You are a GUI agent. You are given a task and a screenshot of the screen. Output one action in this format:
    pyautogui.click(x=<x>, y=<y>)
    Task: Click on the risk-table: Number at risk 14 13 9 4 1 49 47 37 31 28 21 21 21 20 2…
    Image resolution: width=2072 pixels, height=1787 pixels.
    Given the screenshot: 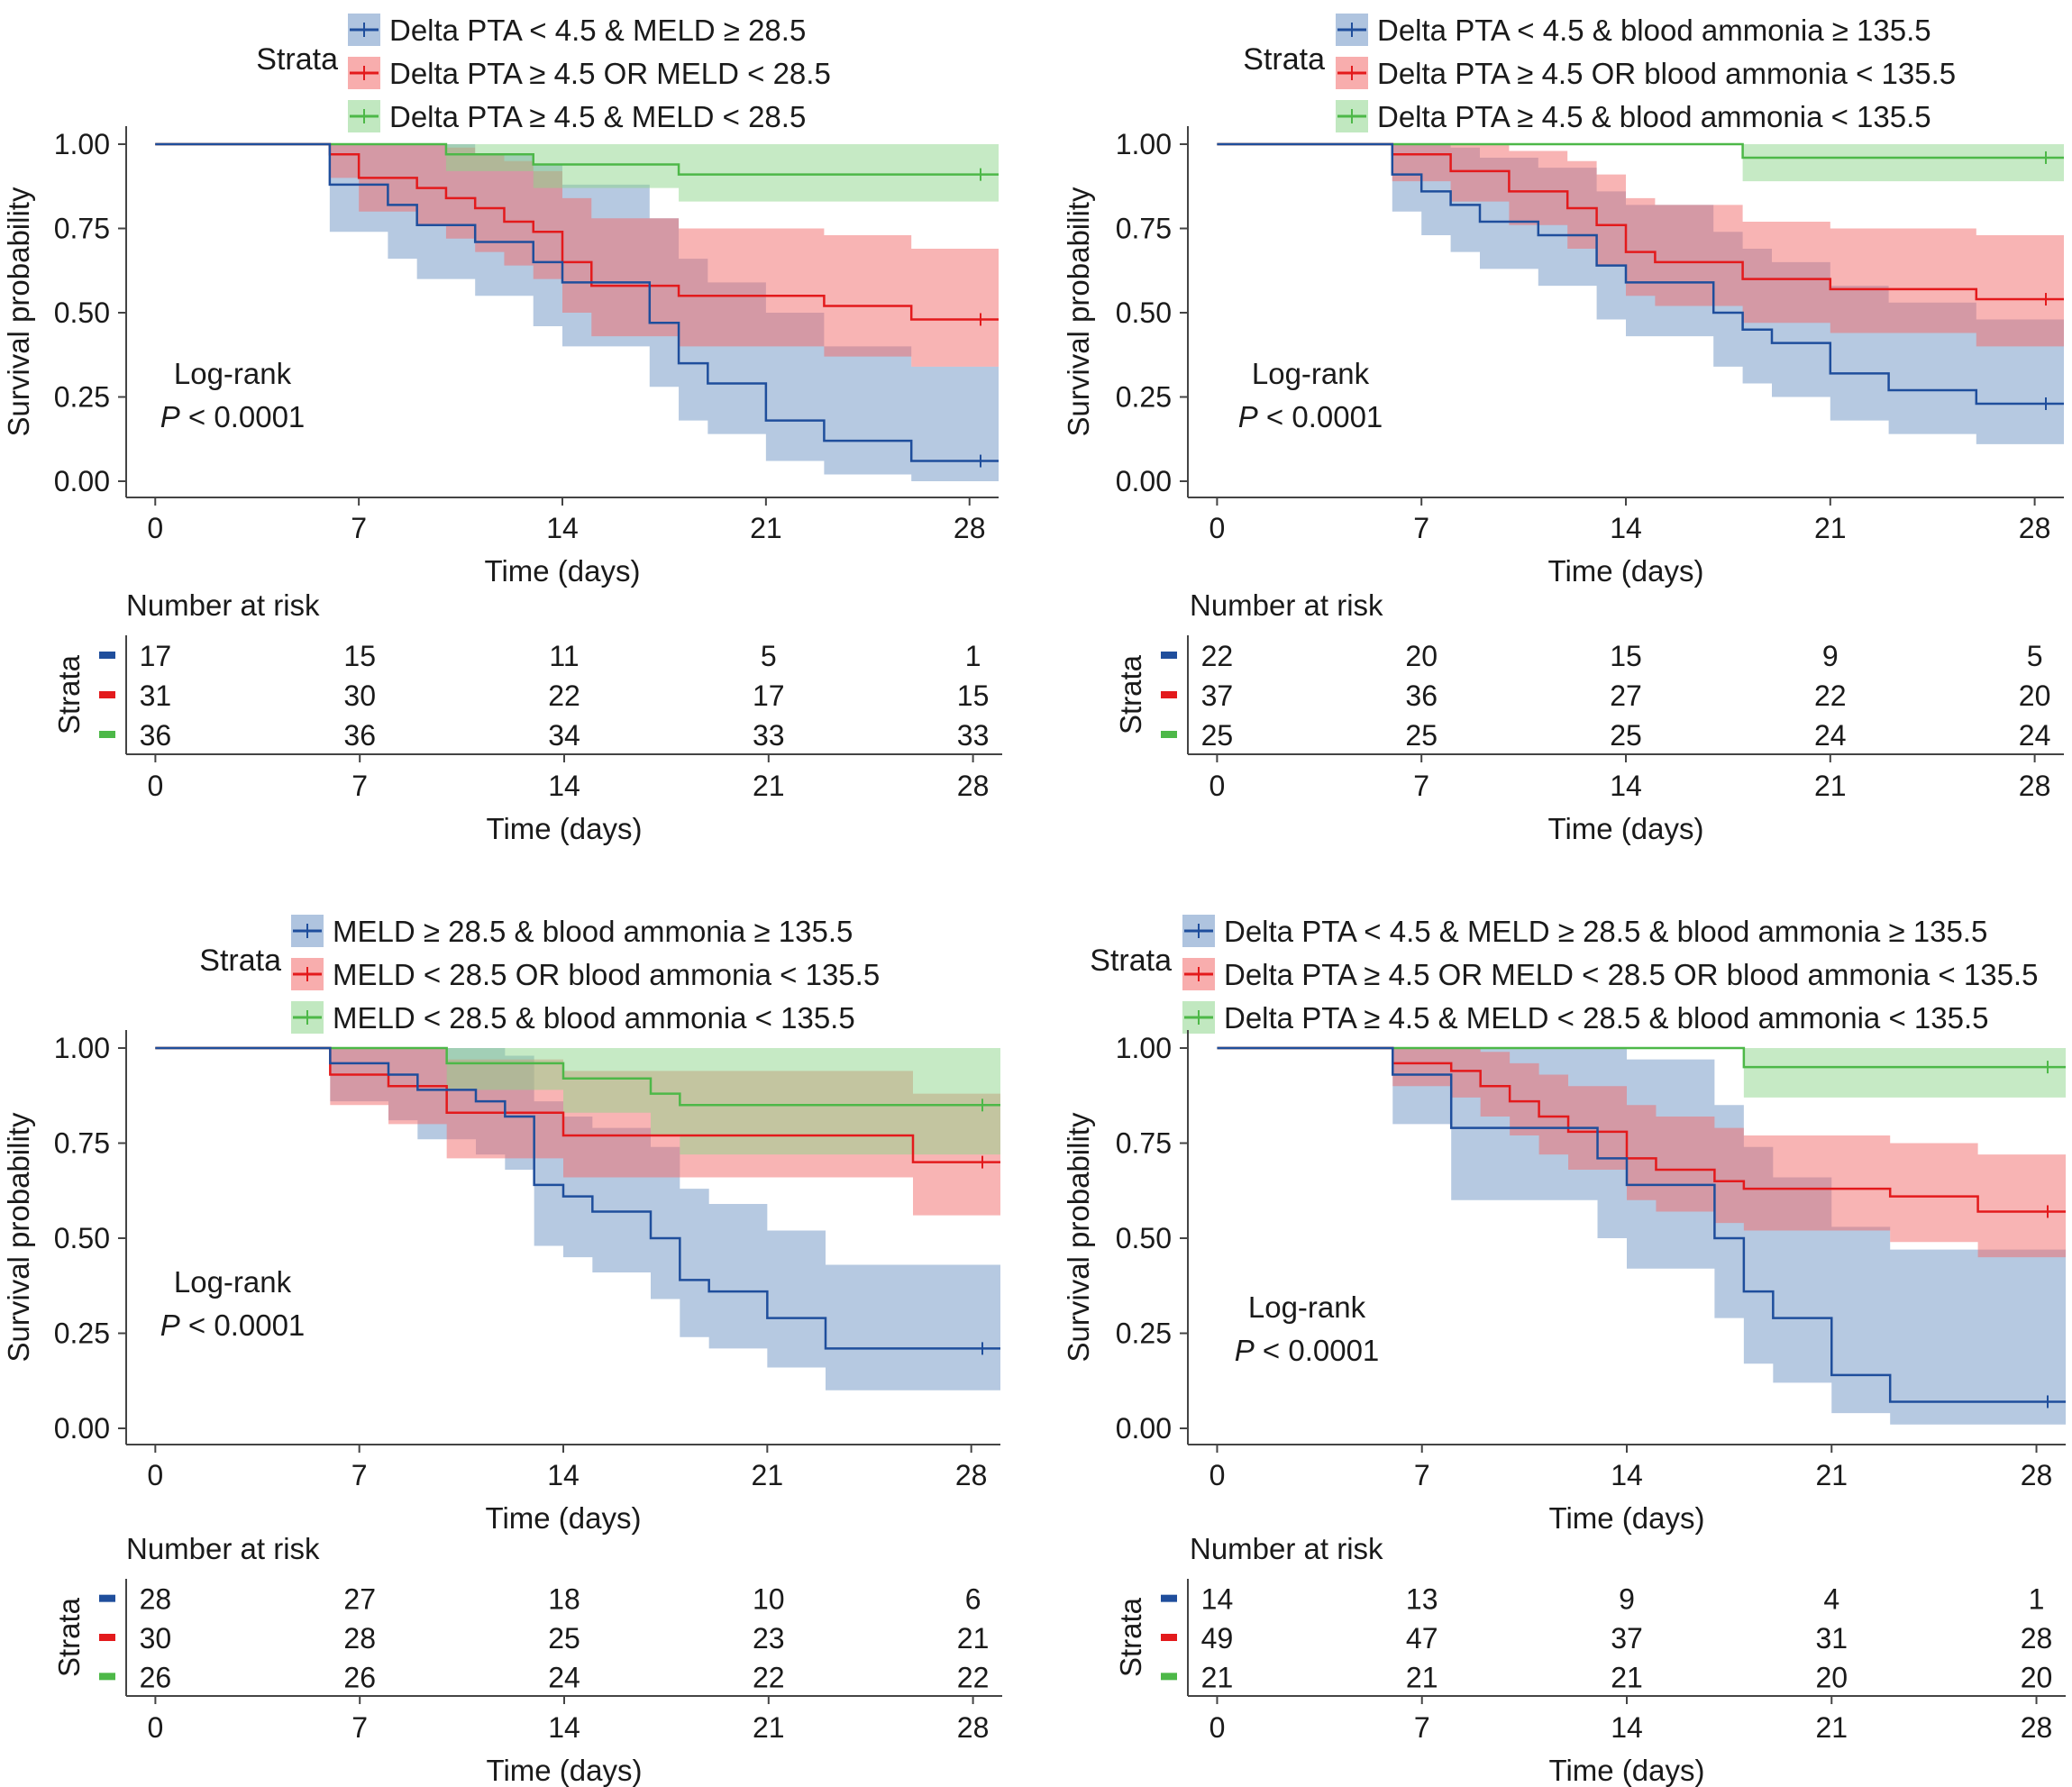 What is the action you would take?
    pyautogui.click(x=1590, y=1659)
    